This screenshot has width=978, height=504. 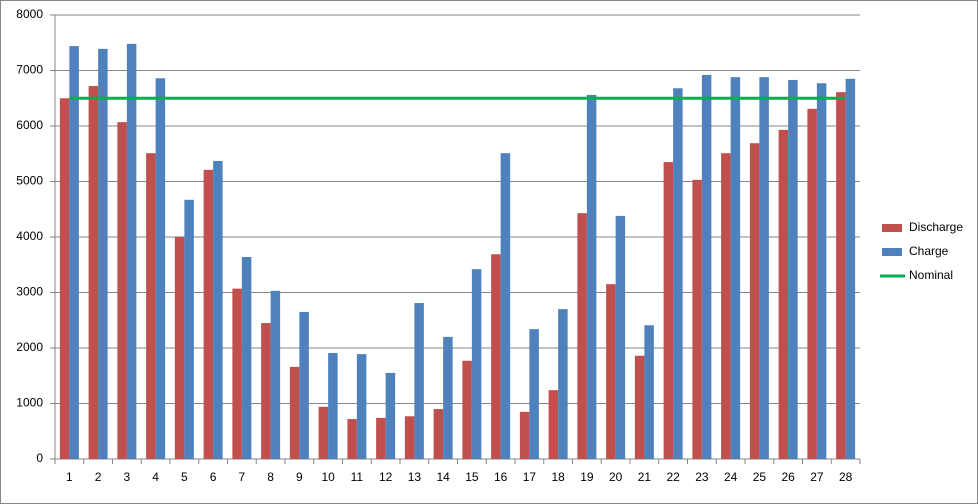 What do you see at coordinates (328, 477) in the screenshot?
I see `x-tick-label: 10` at bounding box center [328, 477].